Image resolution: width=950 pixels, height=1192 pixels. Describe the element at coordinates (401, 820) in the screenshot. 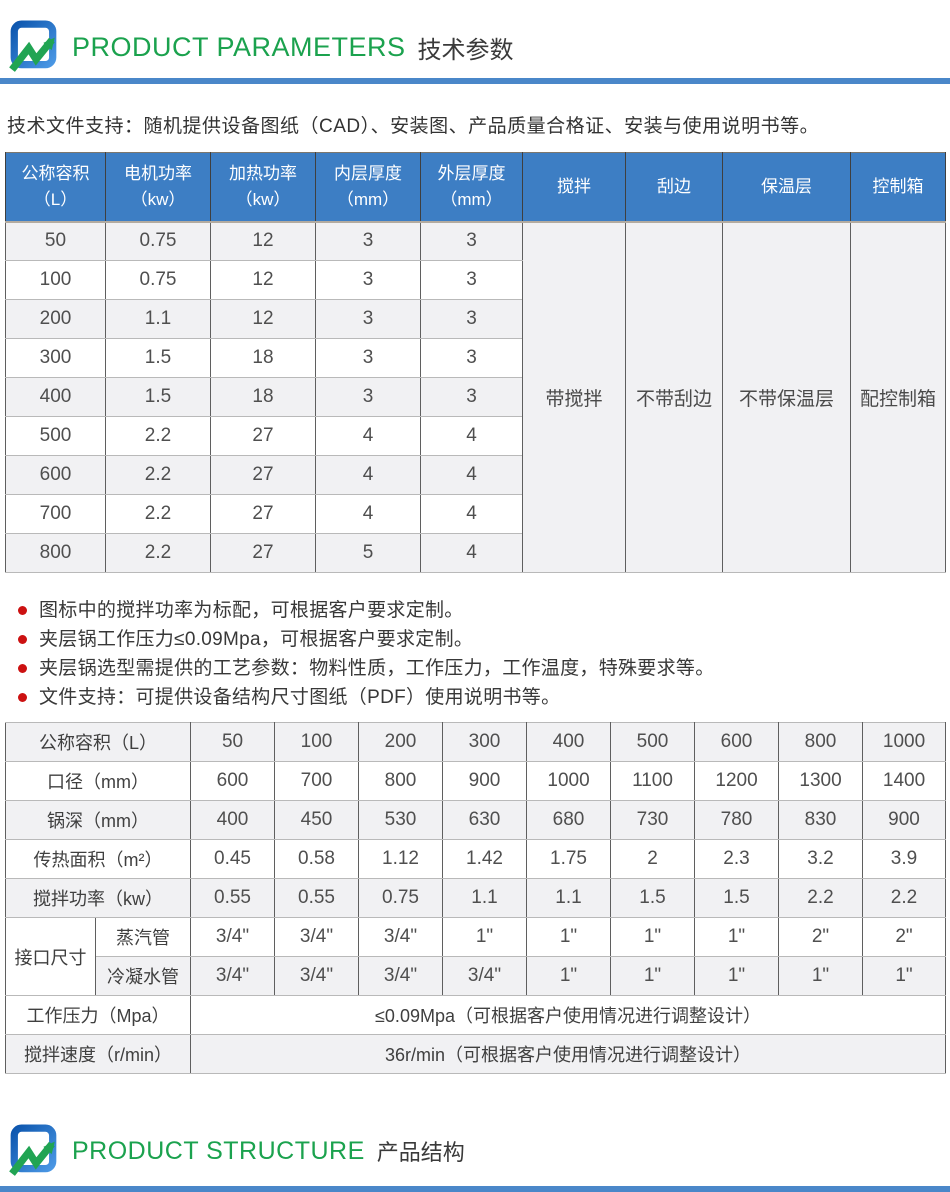

I see `table-cell: 530` at that location.